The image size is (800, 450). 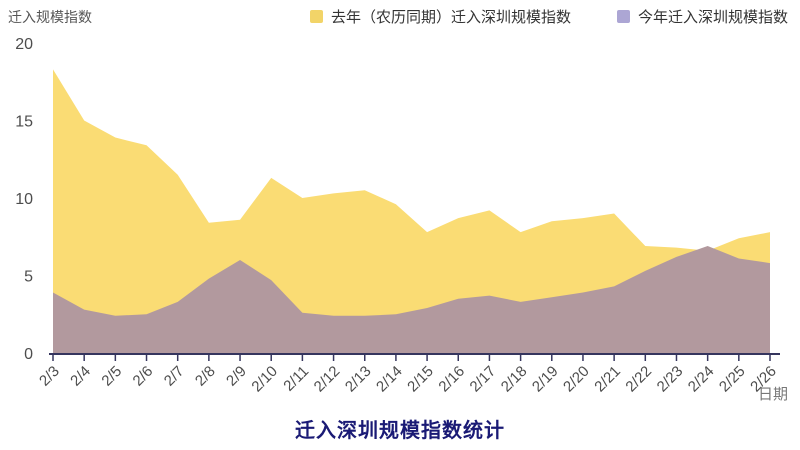 What do you see at coordinates (236, 376) in the screenshot?
I see `x-tick-label: 2/9` at bounding box center [236, 376].